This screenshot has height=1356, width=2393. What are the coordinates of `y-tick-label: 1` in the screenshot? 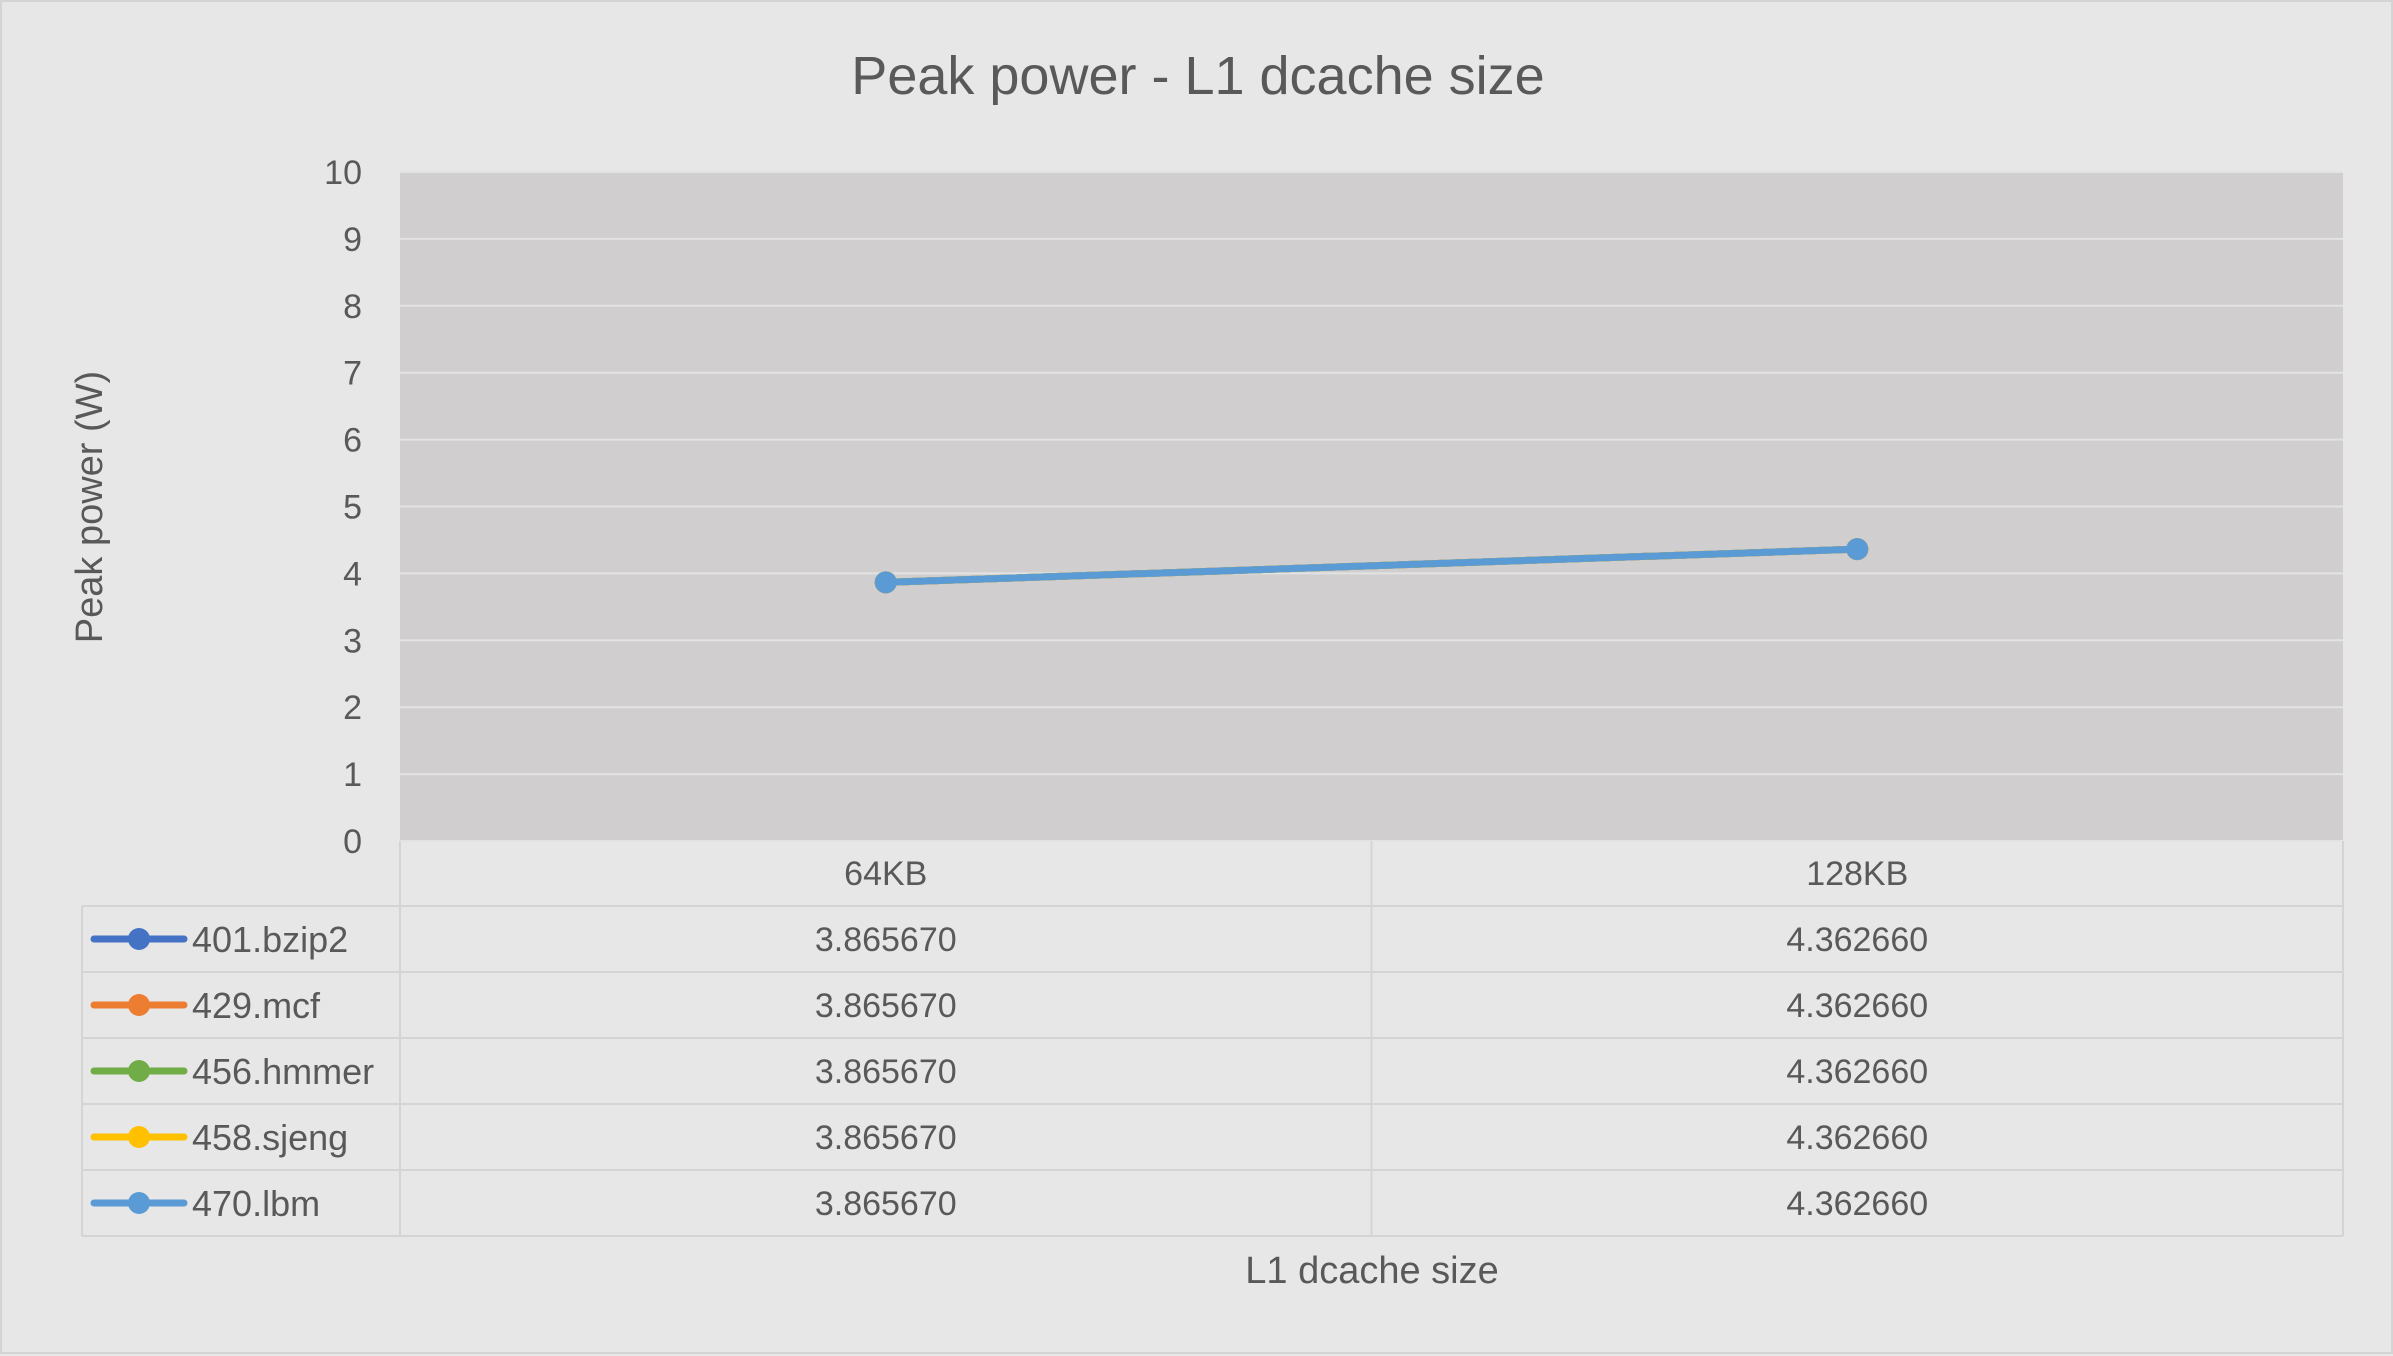 It's located at (352, 775).